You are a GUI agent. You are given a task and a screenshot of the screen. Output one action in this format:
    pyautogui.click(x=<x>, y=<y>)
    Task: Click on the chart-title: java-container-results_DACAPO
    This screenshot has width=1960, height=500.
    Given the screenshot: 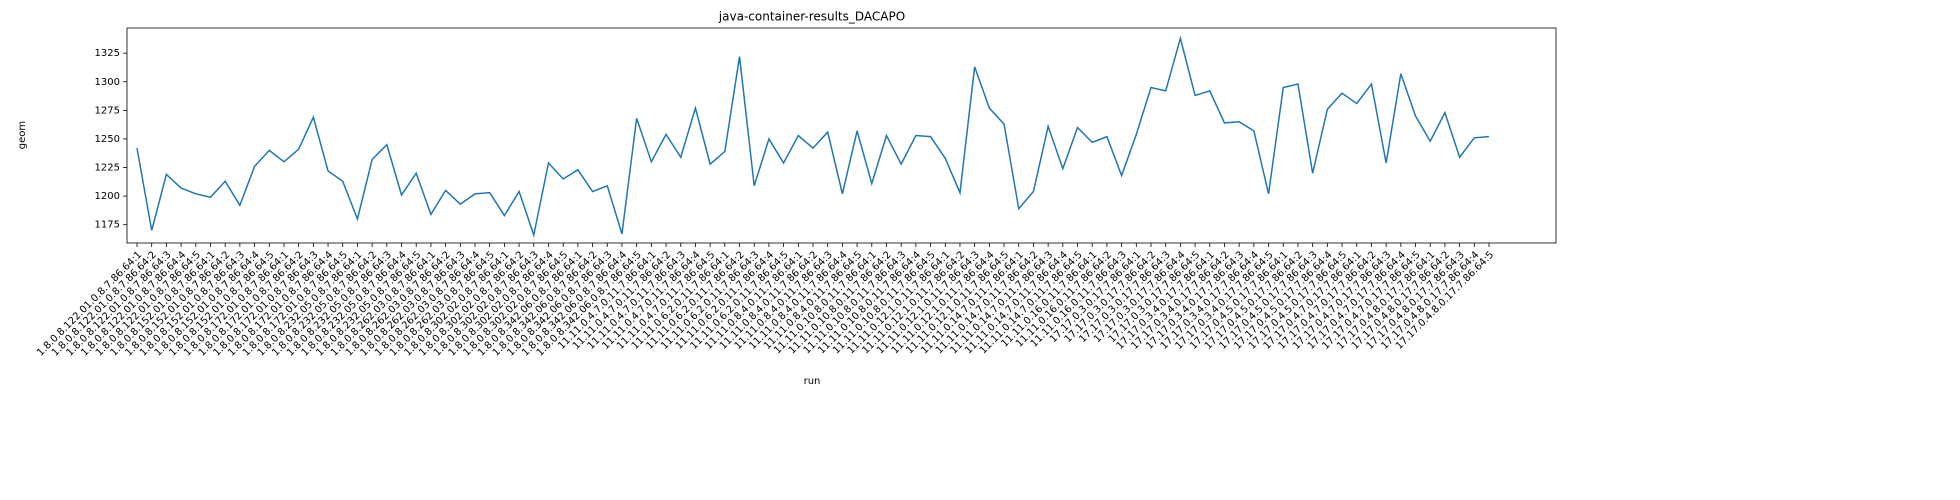 What is the action you would take?
    pyautogui.click(x=811, y=17)
    